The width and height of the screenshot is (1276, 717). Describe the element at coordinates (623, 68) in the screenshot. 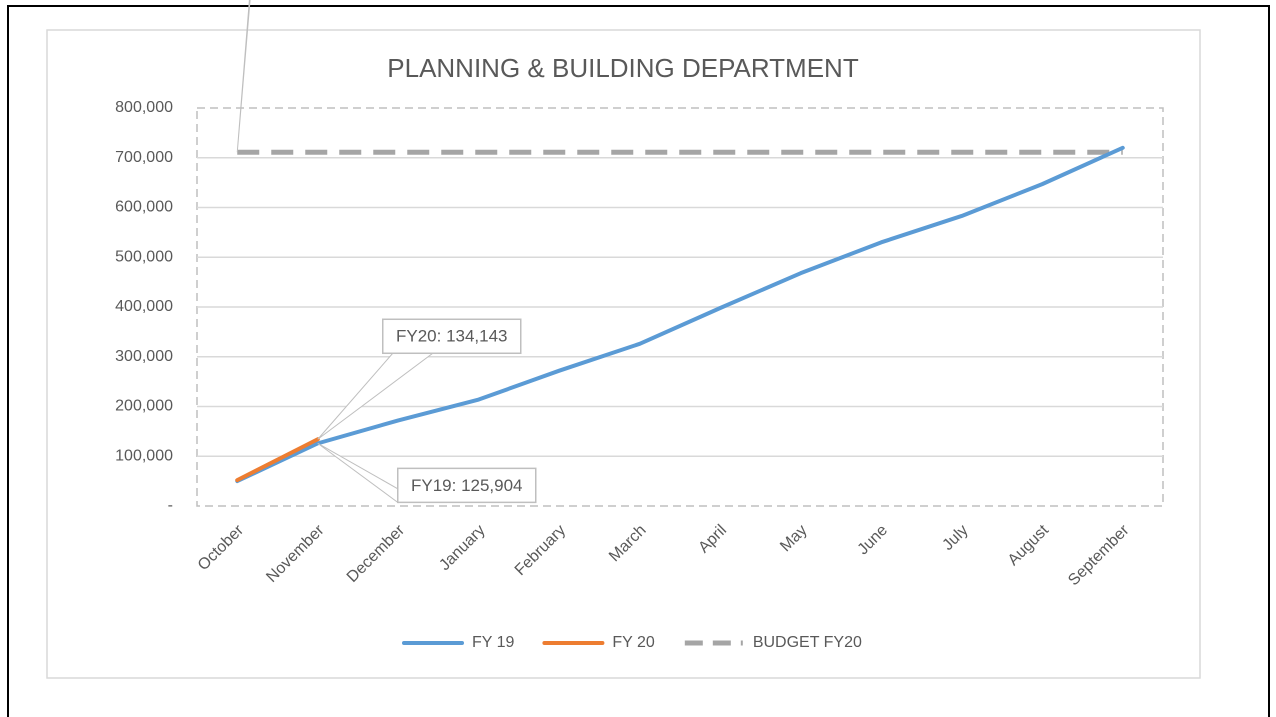

I see `chart-title: PLANNING & BUILDING DEPARTMENT` at that location.